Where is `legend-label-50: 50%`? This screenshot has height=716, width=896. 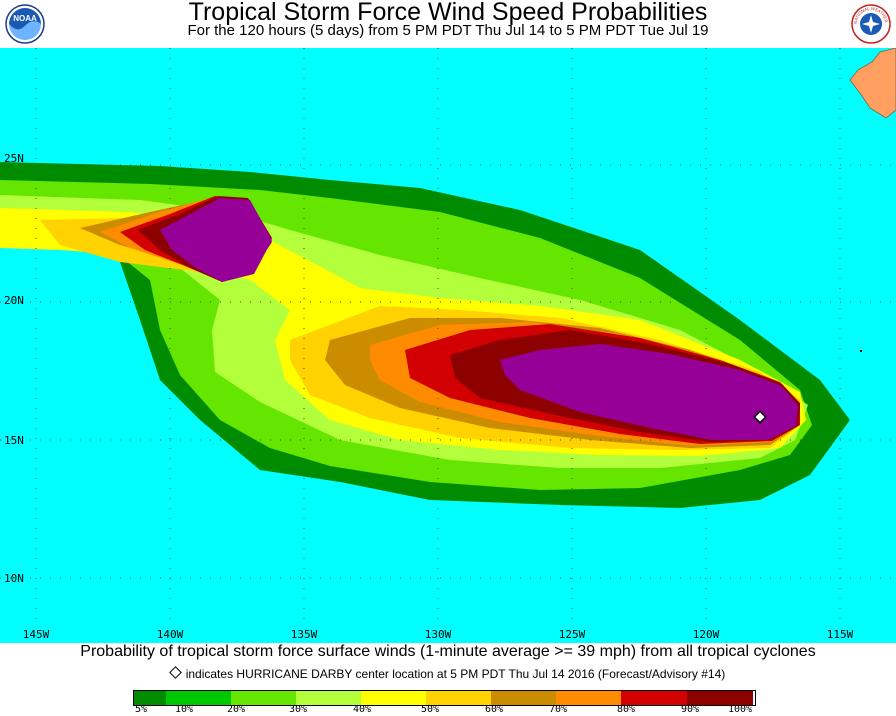 legend-label-50: 50% is located at coordinates (430, 709).